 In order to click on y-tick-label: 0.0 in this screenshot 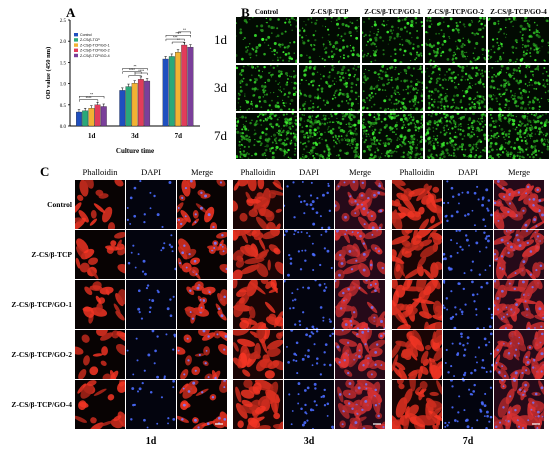, I will do `click(63, 127)`.